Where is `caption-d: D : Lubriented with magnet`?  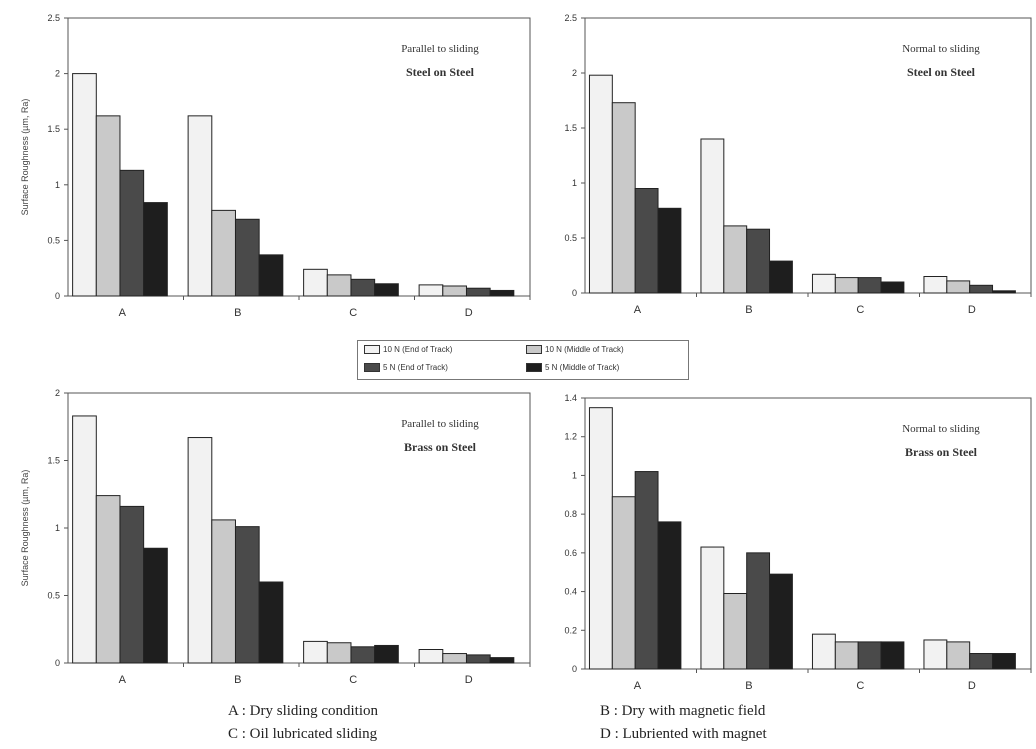
caption-d: D : Lubriented with magnet is located at coordinates (683, 734).